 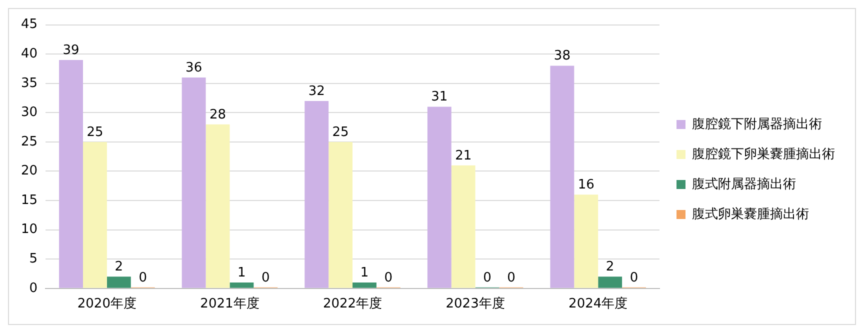 What do you see at coordinates (29, 83) in the screenshot?
I see `y-tick-label: 35` at bounding box center [29, 83].